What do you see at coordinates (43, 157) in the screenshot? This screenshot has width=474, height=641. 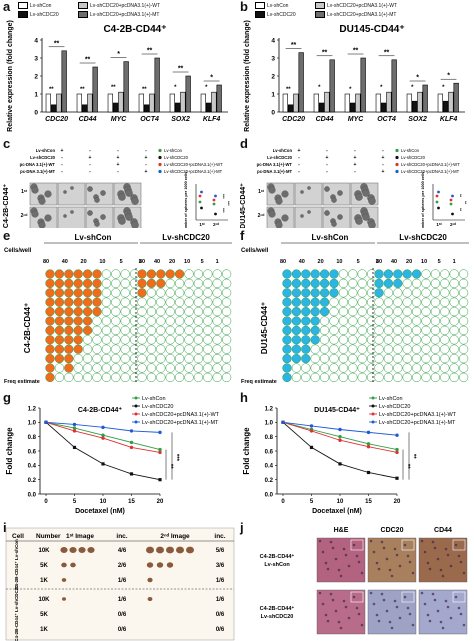 I see `condition-label: Lv-shCDC20` at bounding box center [43, 157].